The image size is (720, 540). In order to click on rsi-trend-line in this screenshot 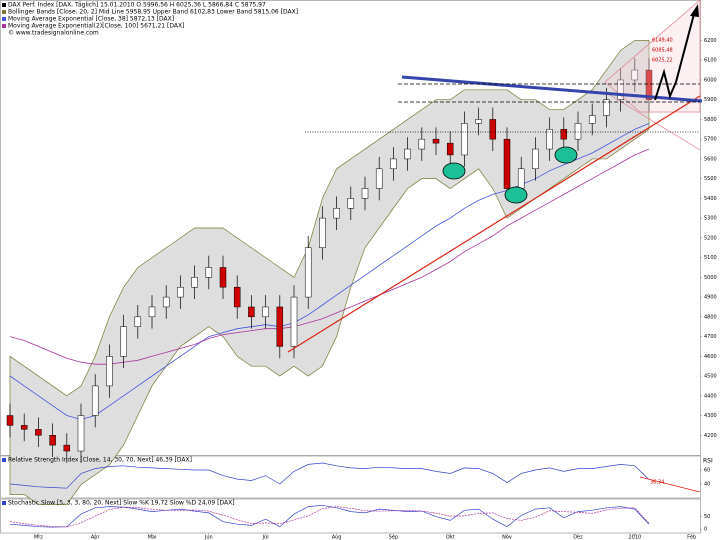, I will do `click(670, 484)`.